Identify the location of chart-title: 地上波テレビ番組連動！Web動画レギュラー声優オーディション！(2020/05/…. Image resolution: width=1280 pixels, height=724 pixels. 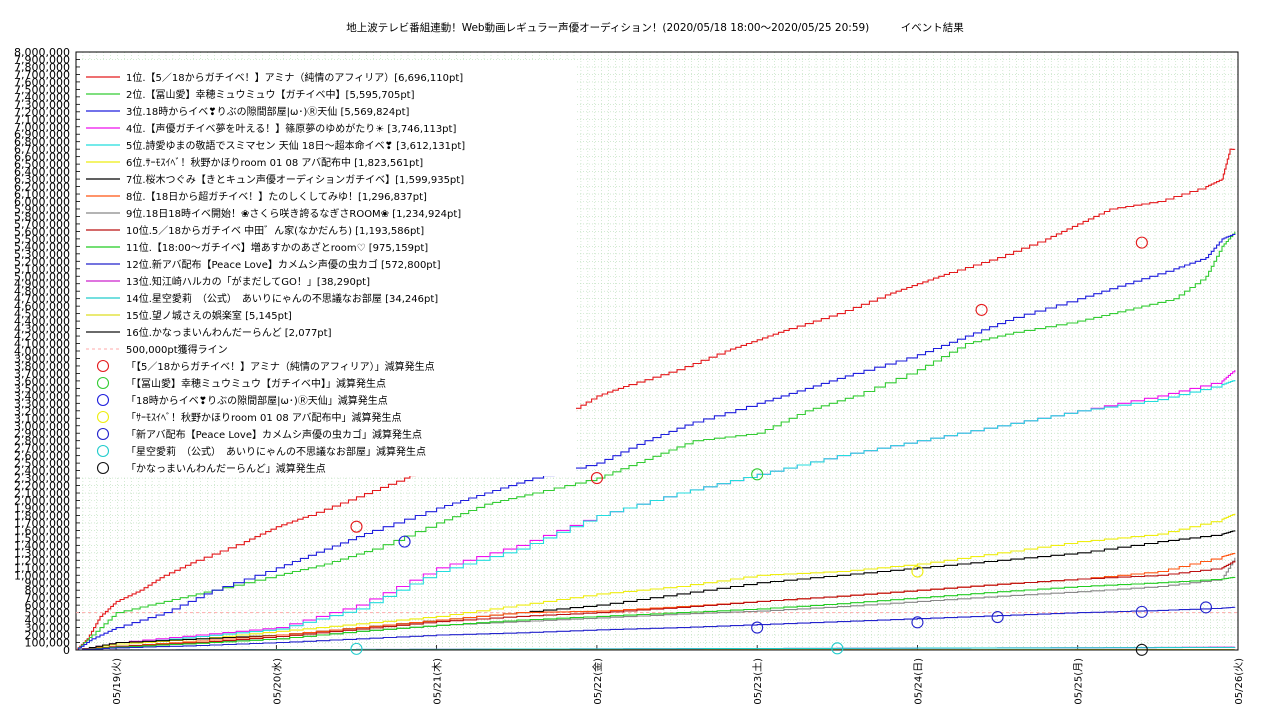
(655, 27).